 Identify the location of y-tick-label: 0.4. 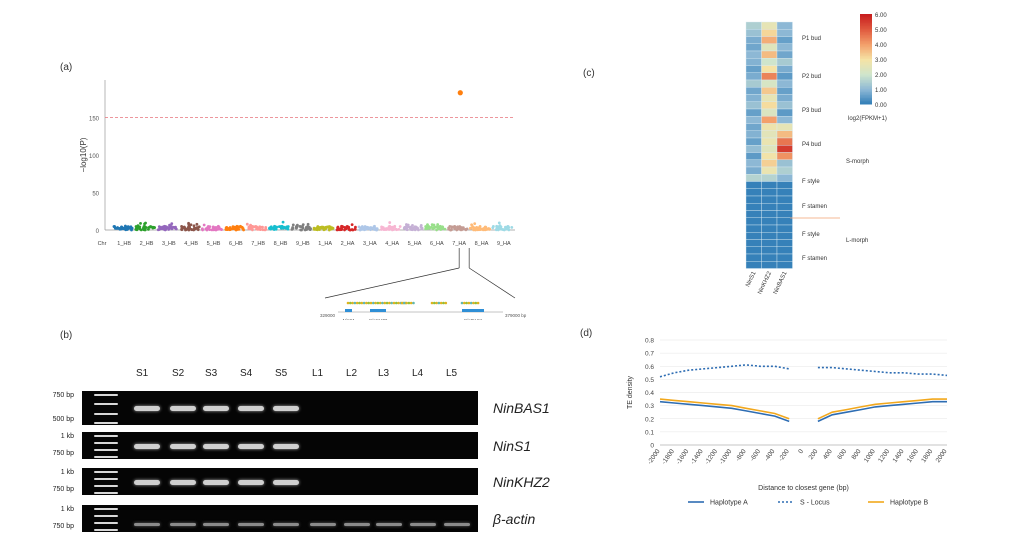
(649, 393).